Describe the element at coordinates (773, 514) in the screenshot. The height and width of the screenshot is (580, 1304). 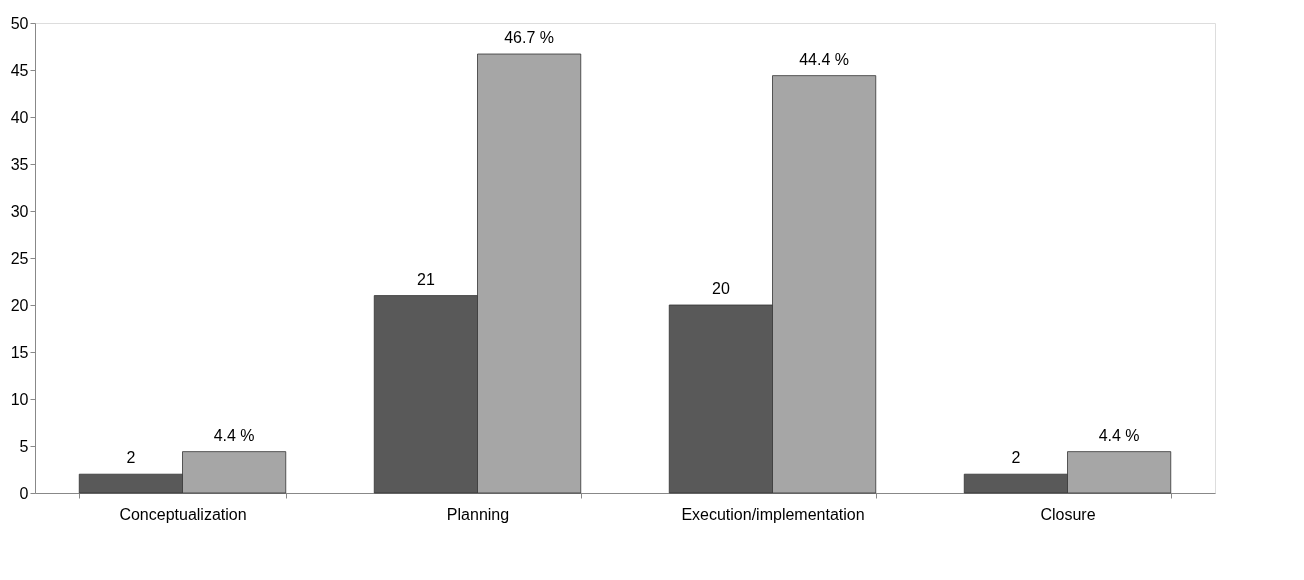
I see `x-tick-label: Execution/implementation` at that location.